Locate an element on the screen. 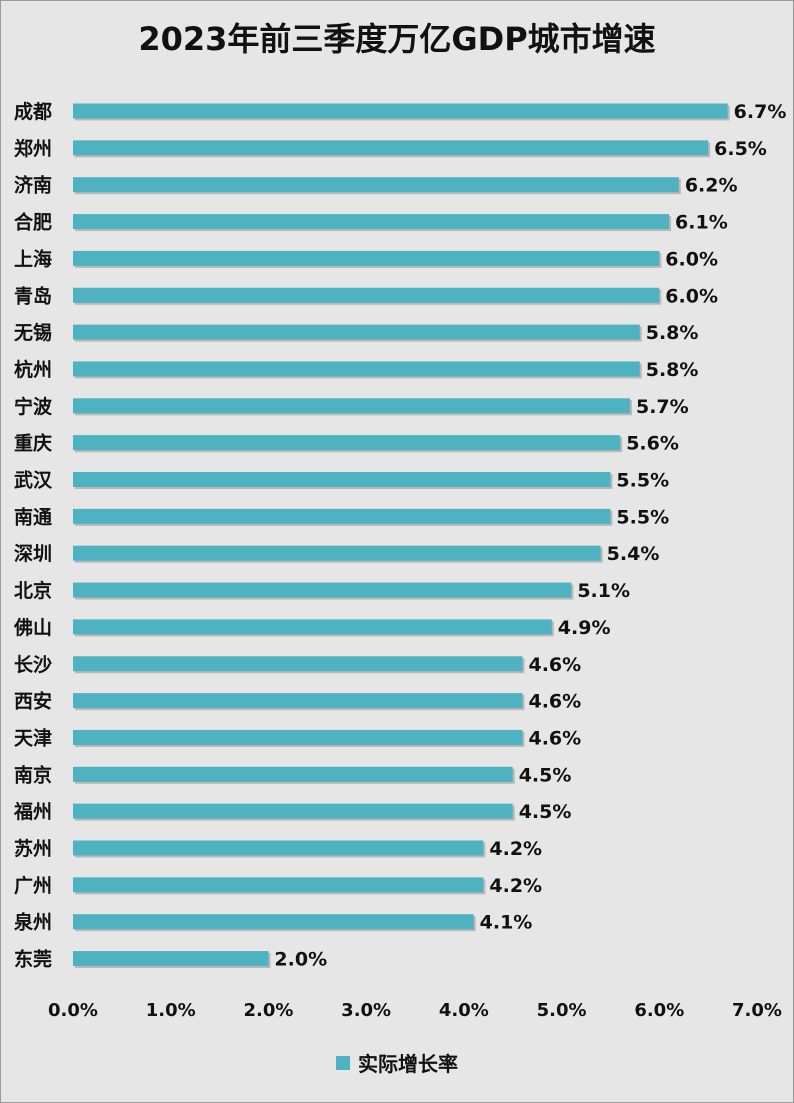  data-label: 6.7% is located at coordinates (760, 112).